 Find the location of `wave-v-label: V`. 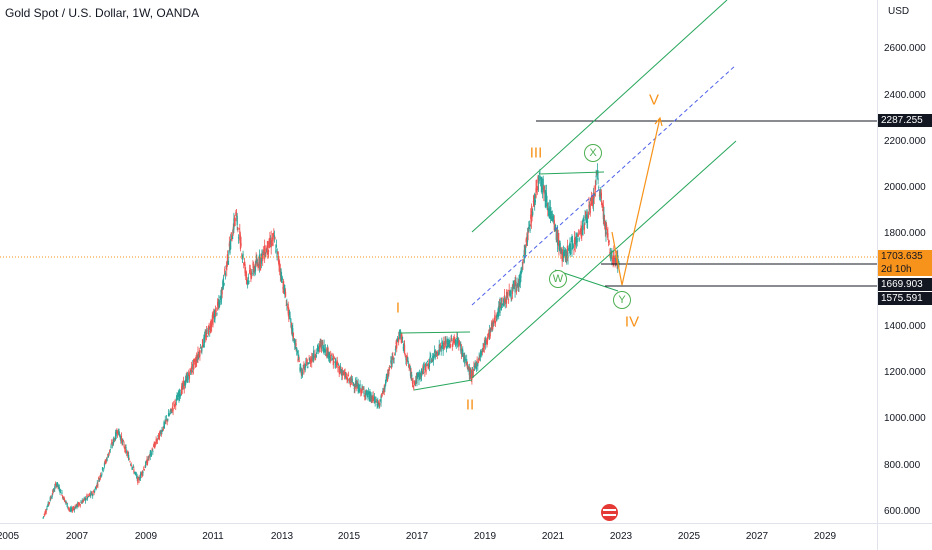

wave-v-label: V is located at coordinates (654, 100).